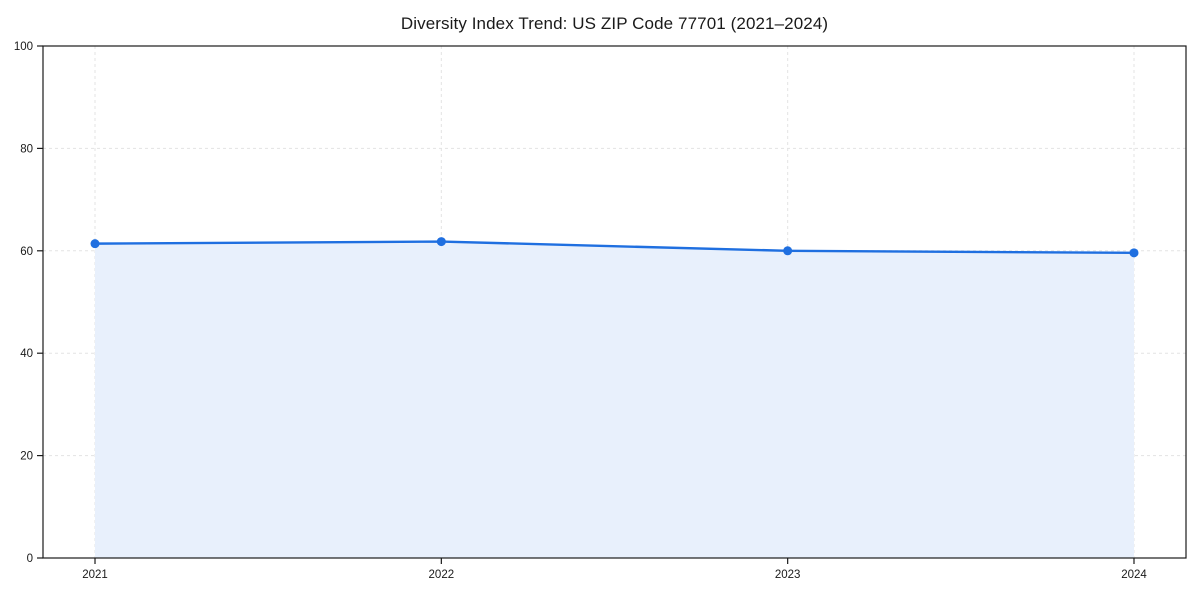 The height and width of the screenshot is (600, 1200). I want to click on y-tick-label: 0, so click(30, 559).